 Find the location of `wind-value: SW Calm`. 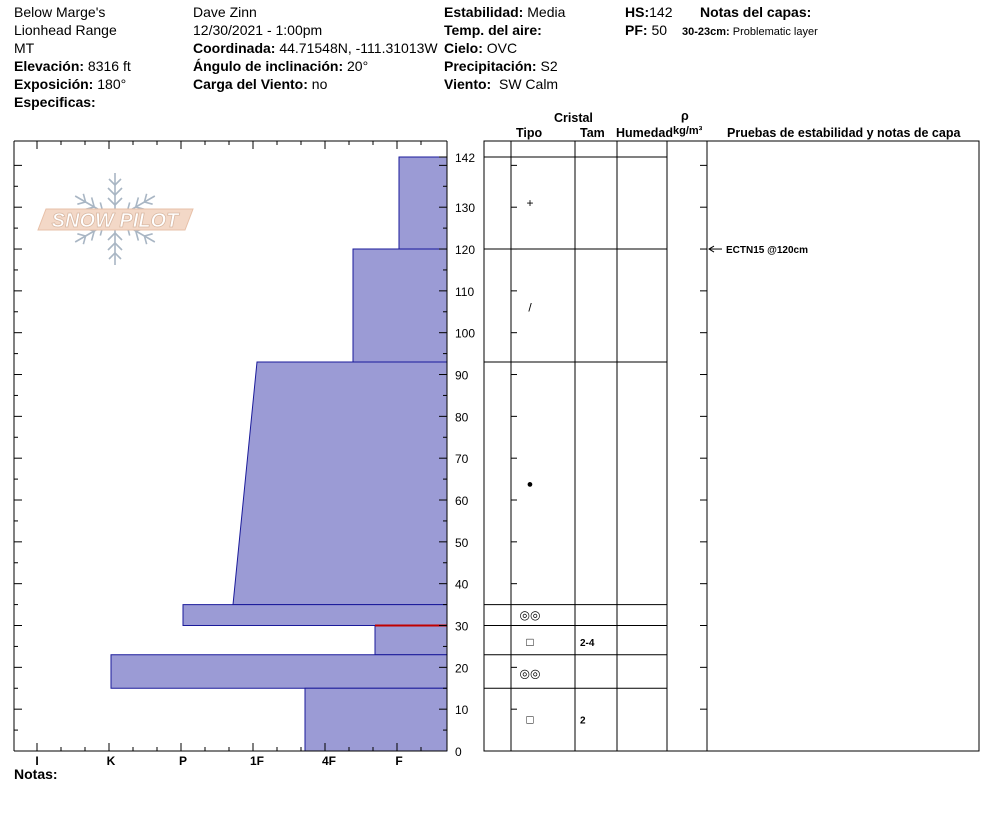

wind-value: SW Calm is located at coordinates (528, 84).